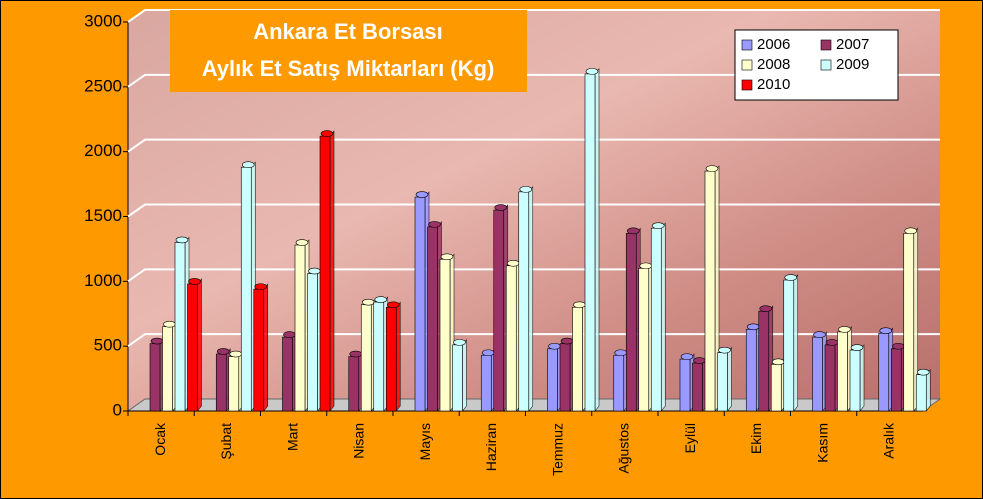 This screenshot has width=983, height=499. Describe the element at coordinates (852, 44) in the screenshot. I see `legend-label: 2007` at that location.